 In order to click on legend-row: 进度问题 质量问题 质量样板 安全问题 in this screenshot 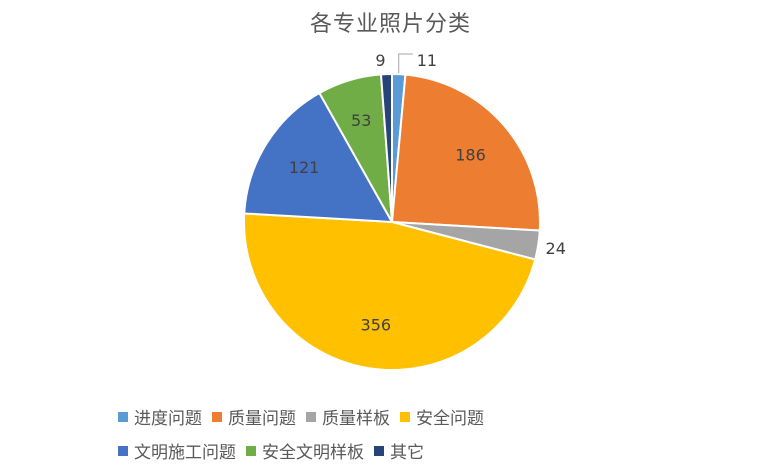, I will do `click(306, 416)`.